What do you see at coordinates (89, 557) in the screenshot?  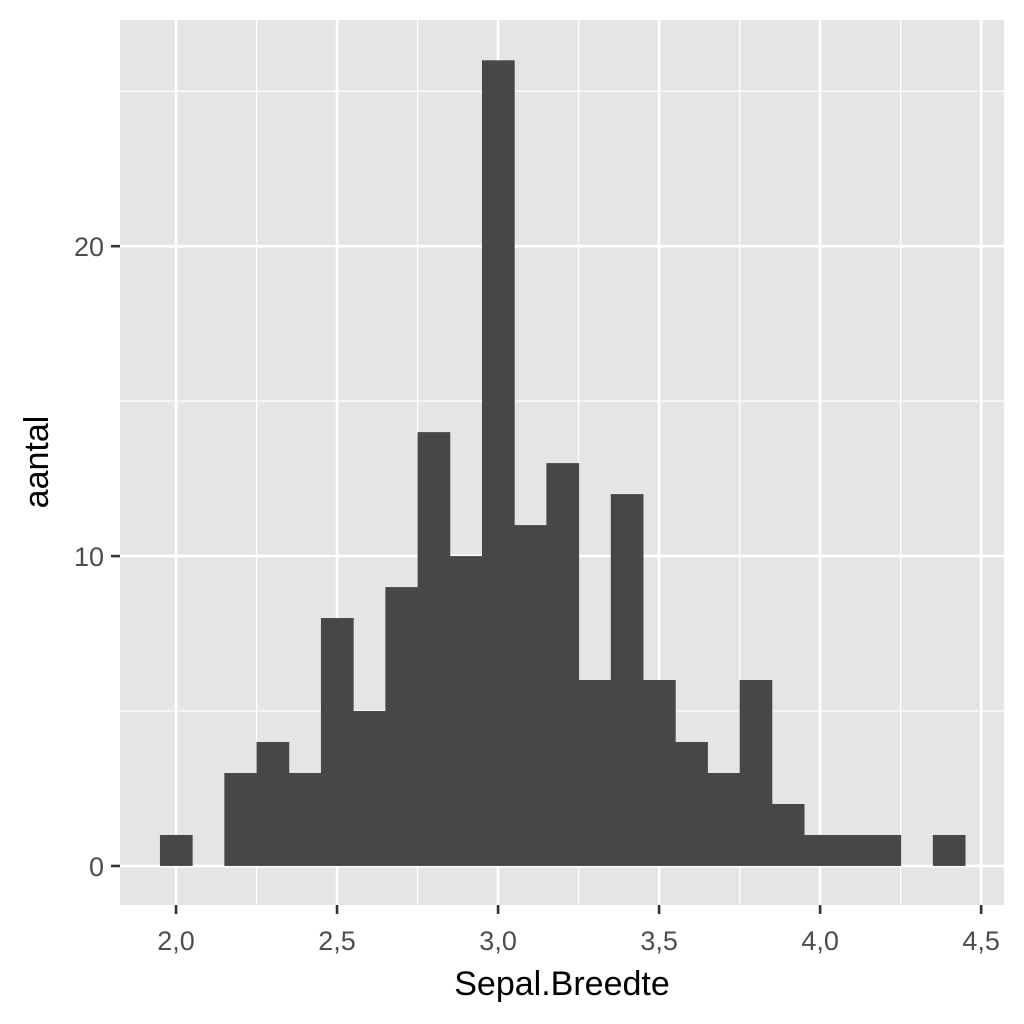 I see `y-tick-label: 10` at bounding box center [89, 557].